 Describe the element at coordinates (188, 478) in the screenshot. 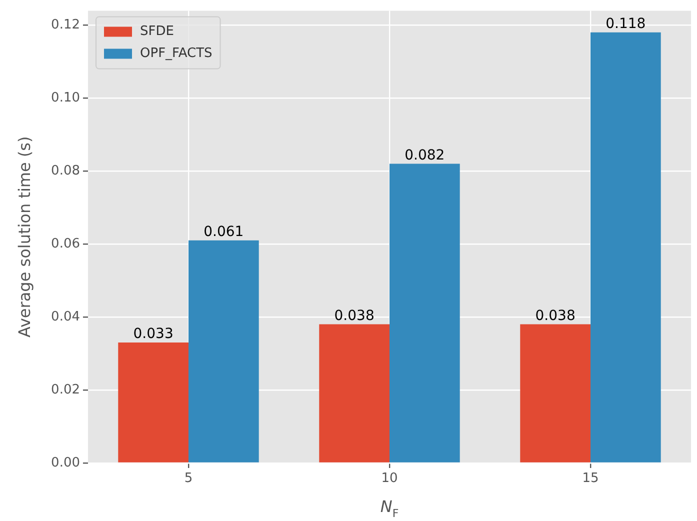

I see `x-tick-label: 5` at that location.